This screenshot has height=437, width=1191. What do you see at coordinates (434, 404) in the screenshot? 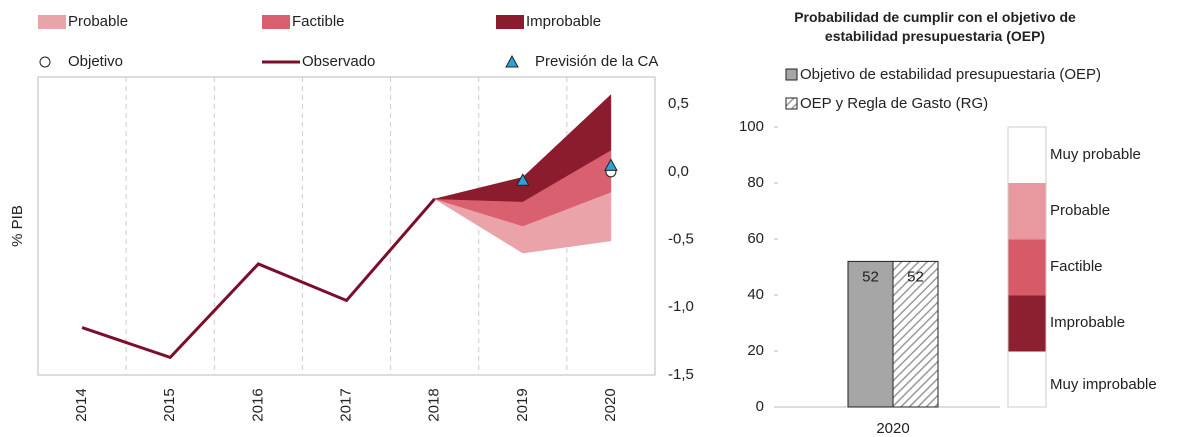
I see `x-tick-label: 2018` at bounding box center [434, 404].